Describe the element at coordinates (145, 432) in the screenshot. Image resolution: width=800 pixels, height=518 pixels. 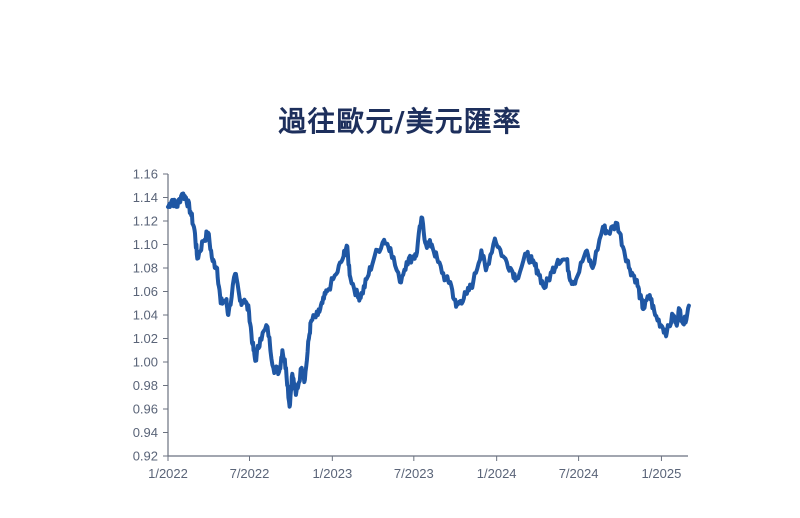
I see `y-tick-label: 0.94` at that location.